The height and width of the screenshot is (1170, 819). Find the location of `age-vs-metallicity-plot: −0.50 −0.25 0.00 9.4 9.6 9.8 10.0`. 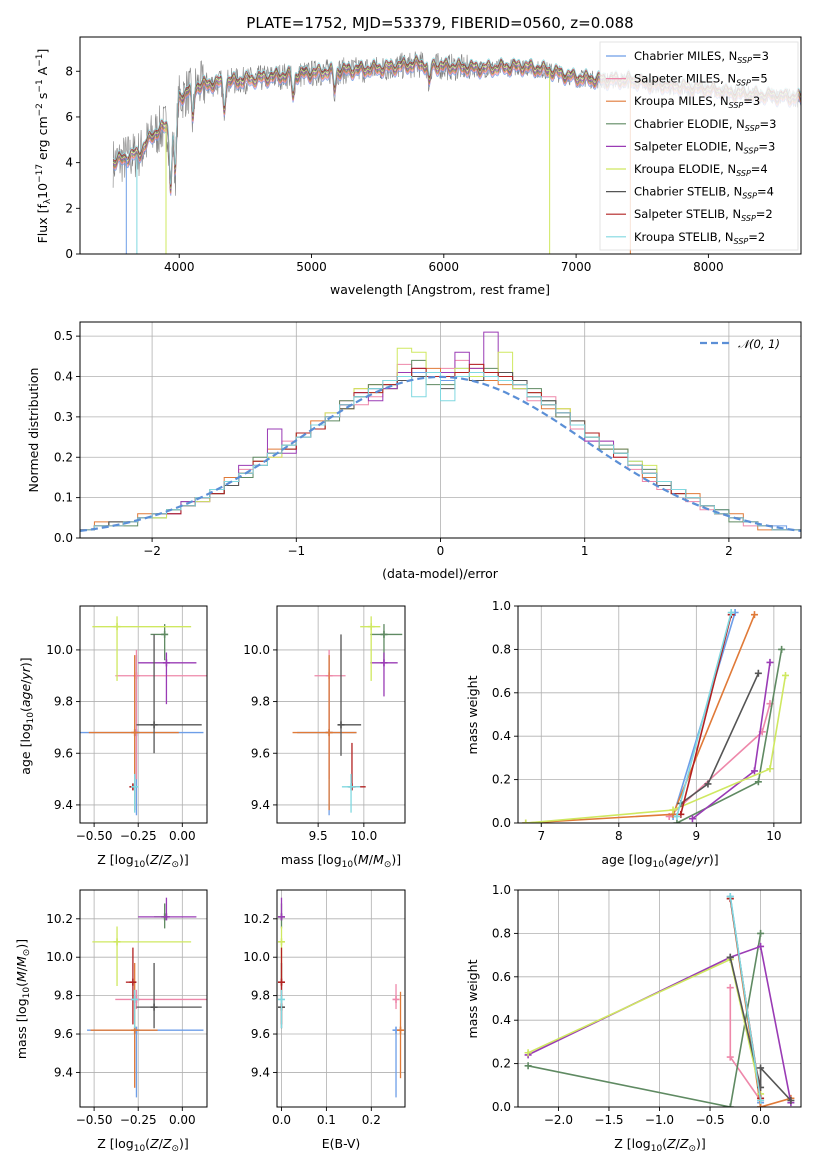

age-vs-metallicity-plot: −0.50 −0.25 0.00 9.4 9.6 9.8 10.0 is located at coordinates (127, 724).